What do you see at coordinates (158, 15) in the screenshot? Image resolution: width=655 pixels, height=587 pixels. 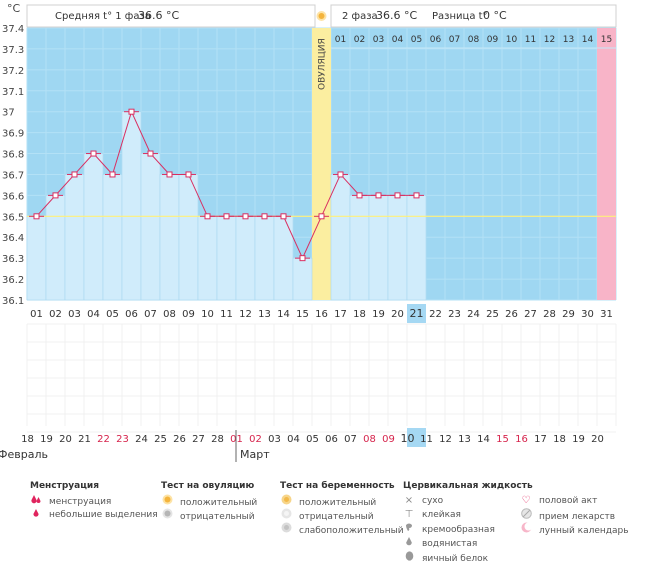 I see `header-phase1-value: 36.6 °C` at bounding box center [158, 15].